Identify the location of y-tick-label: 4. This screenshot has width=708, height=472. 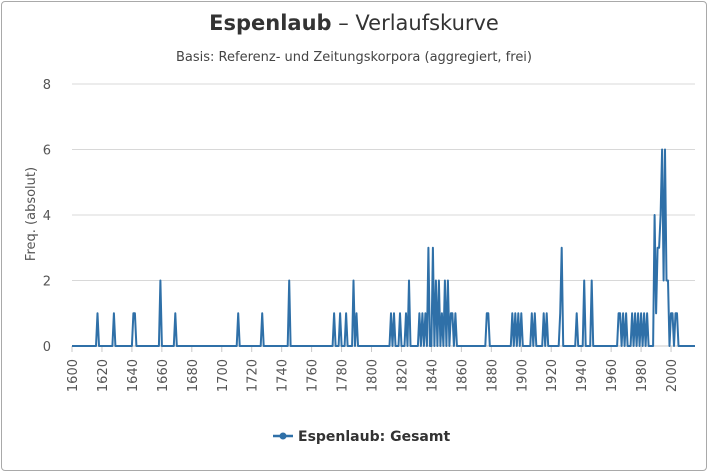
(47, 216).